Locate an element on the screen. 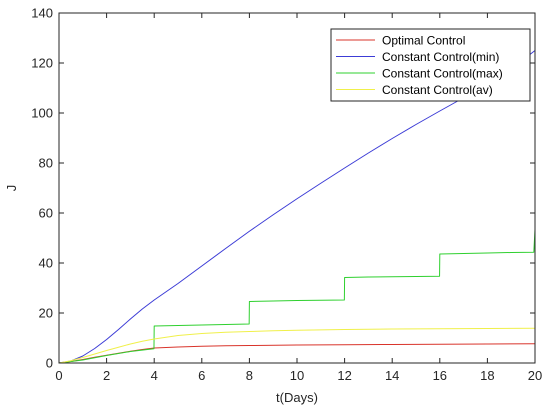 The image size is (550, 411). x-tick-label: 2 is located at coordinates (106, 375).